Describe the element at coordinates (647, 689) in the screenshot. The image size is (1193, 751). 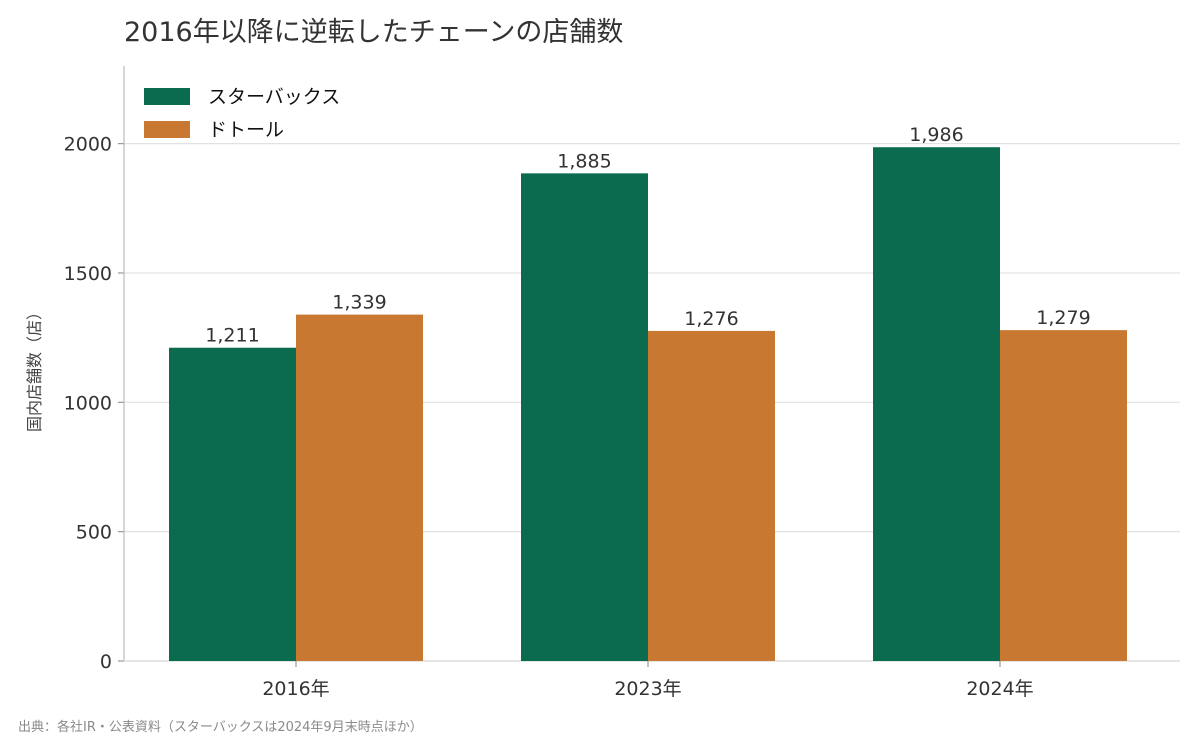
I see `x-tick-label: 2023年` at that location.